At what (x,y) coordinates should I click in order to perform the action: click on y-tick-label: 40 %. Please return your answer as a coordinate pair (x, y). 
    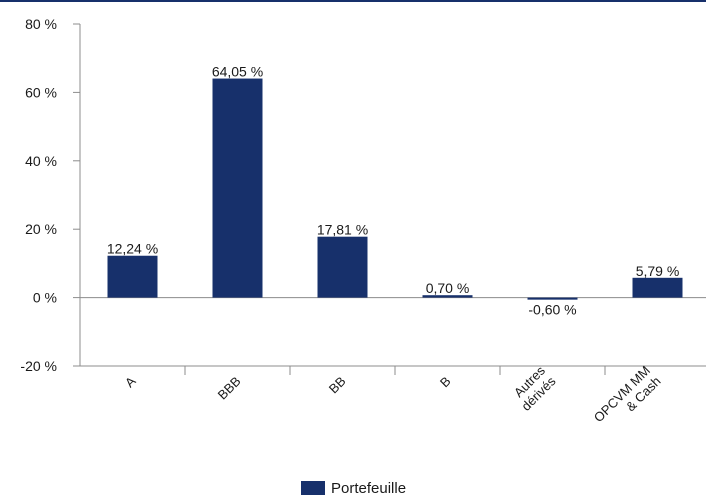
    Looking at the image, I should click on (41, 161).